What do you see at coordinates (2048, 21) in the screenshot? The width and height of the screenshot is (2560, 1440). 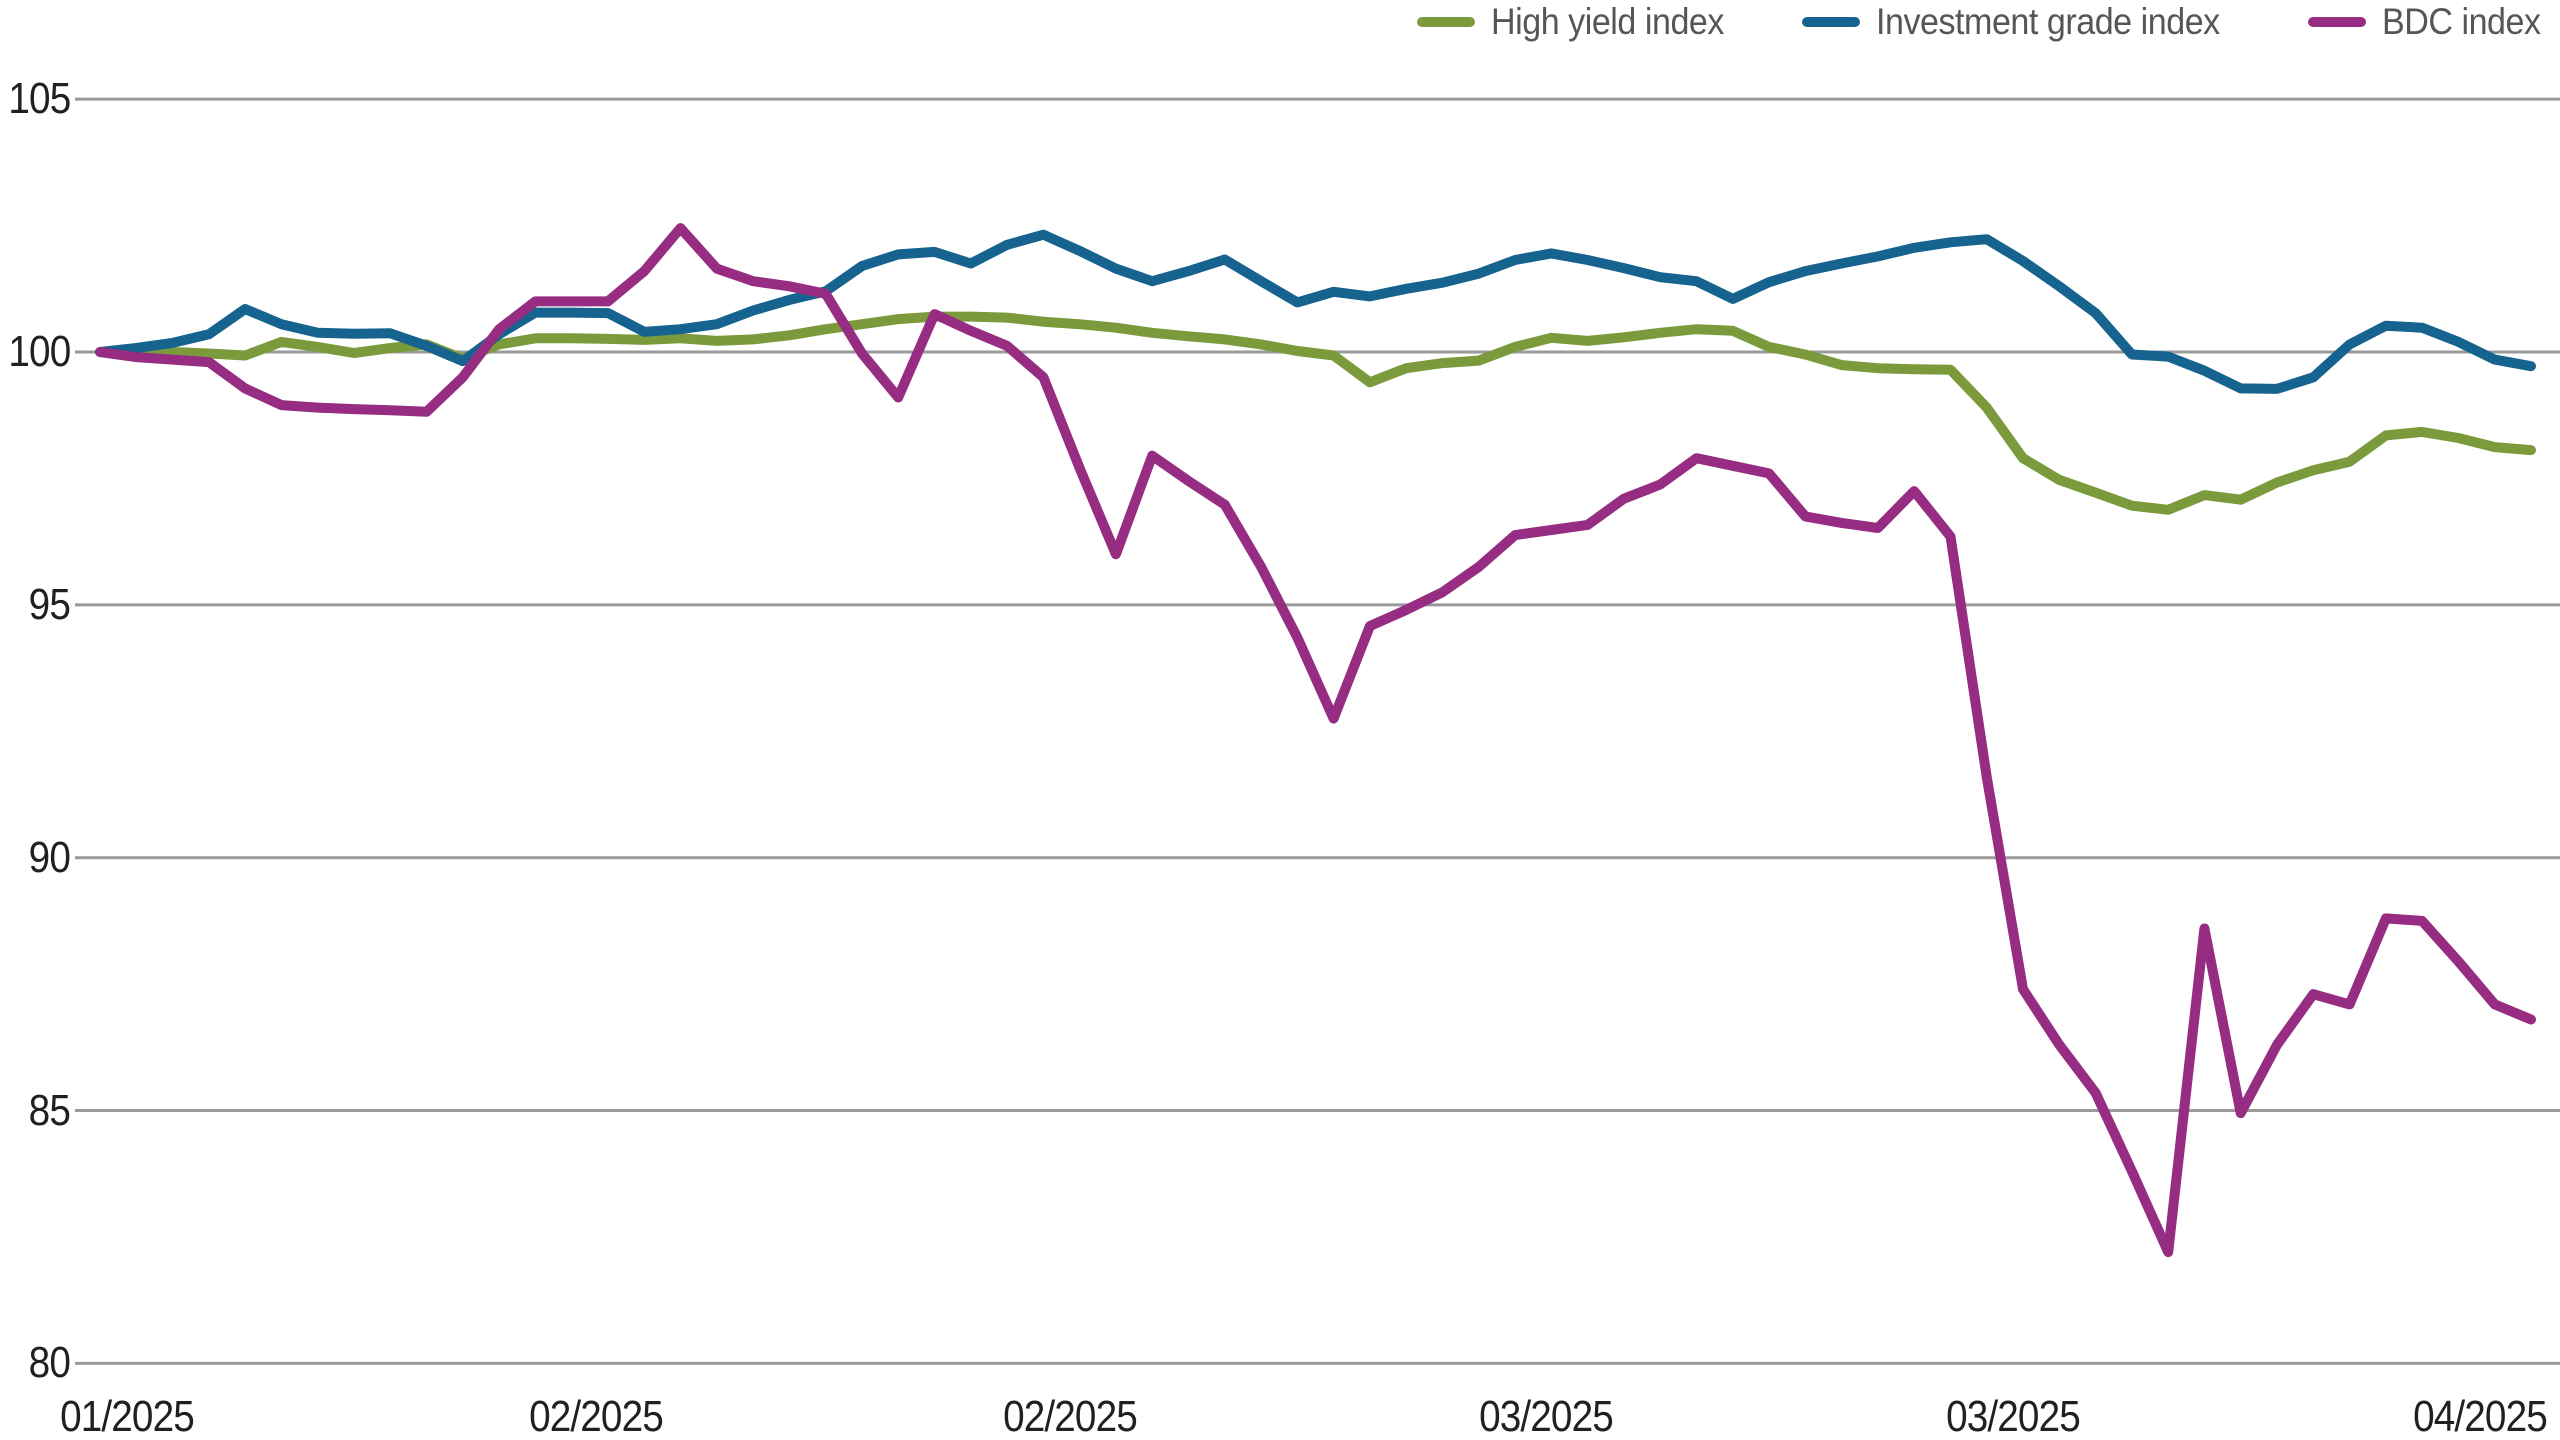 I see `legend-label: Investment grade index` at bounding box center [2048, 21].